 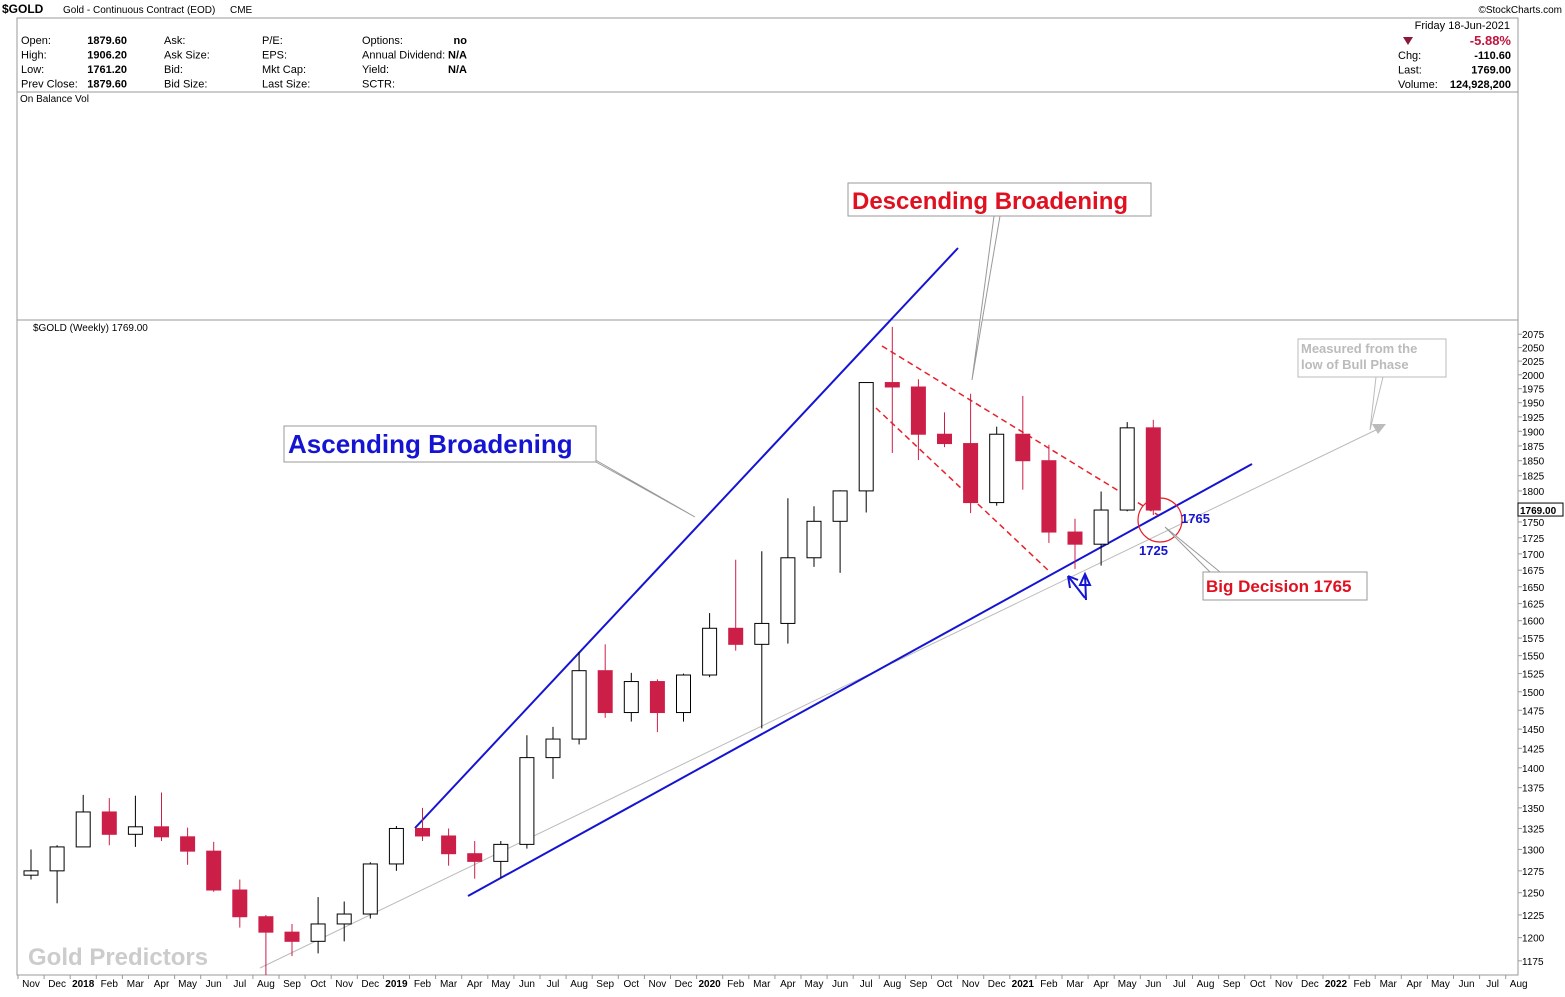 What do you see at coordinates (1533, 962) in the screenshot?
I see `y-tick-label: 1175` at bounding box center [1533, 962].